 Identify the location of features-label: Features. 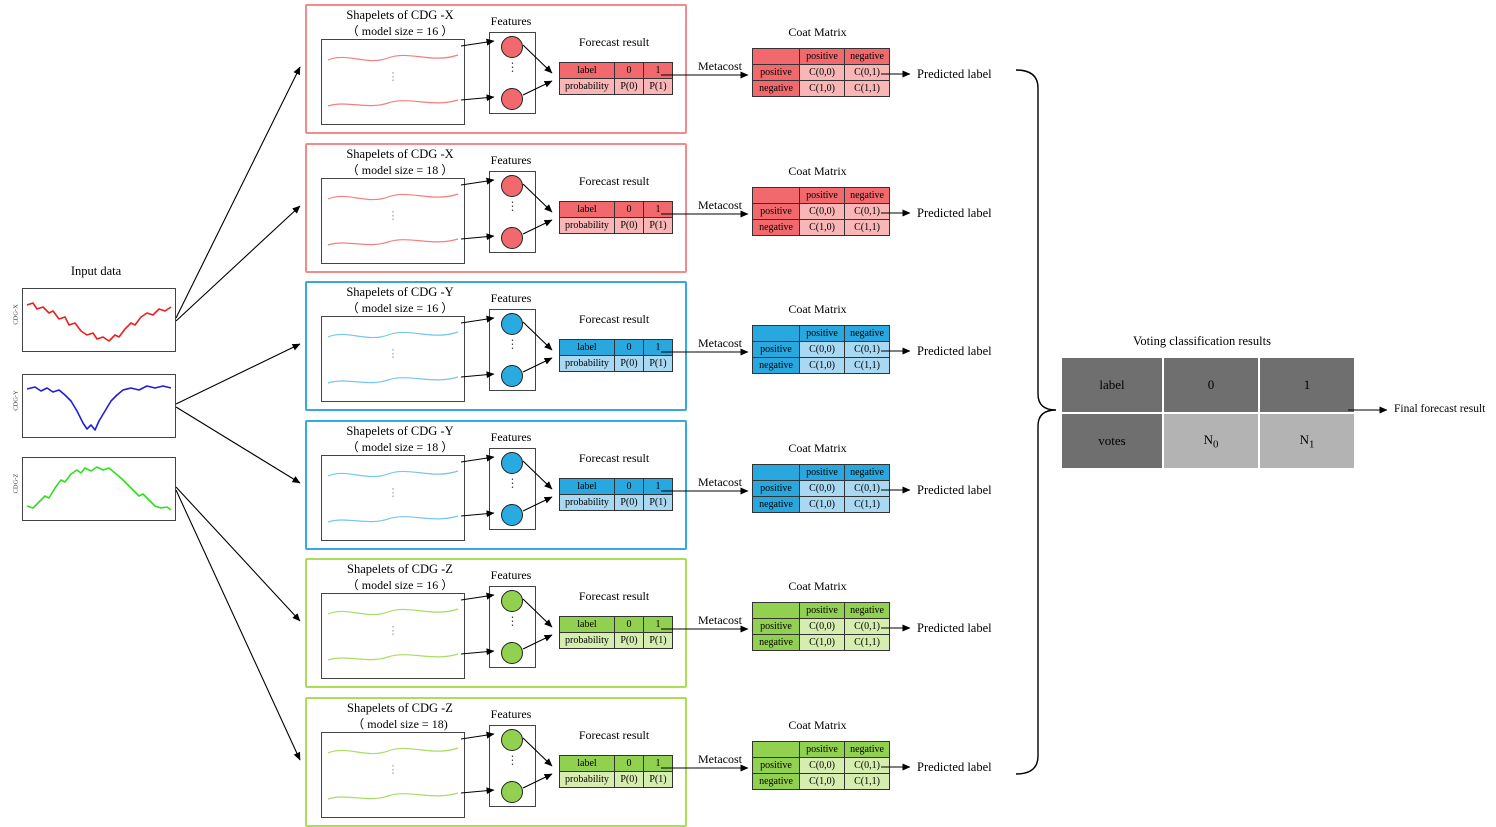
(511, 714).